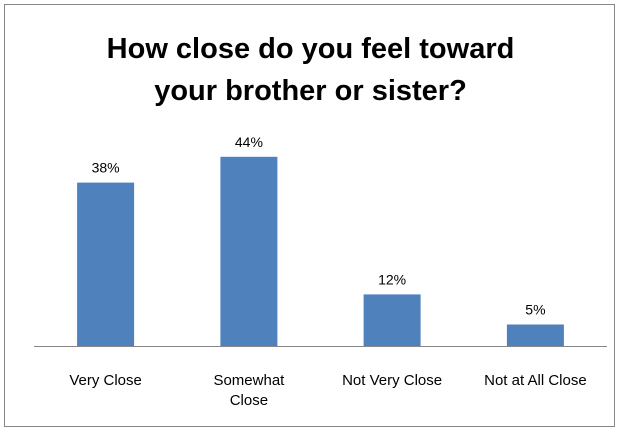 Image resolution: width=621 pixels, height=433 pixels. What do you see at coordinates (249, 380) in the screenshot?
I see `category-label-2-line-1: Somewhat` at bounding box center [249, 380].